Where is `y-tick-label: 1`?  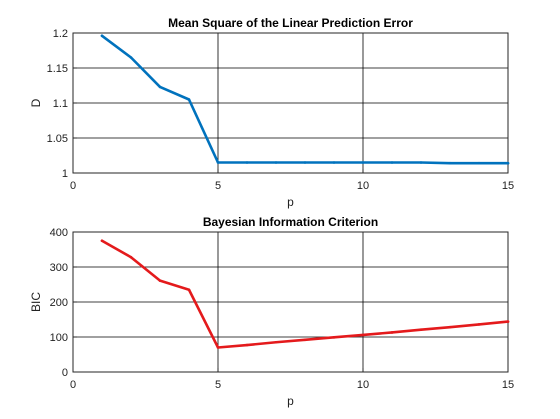
y-tick-label: 1 is located at coordinates (65, 174).